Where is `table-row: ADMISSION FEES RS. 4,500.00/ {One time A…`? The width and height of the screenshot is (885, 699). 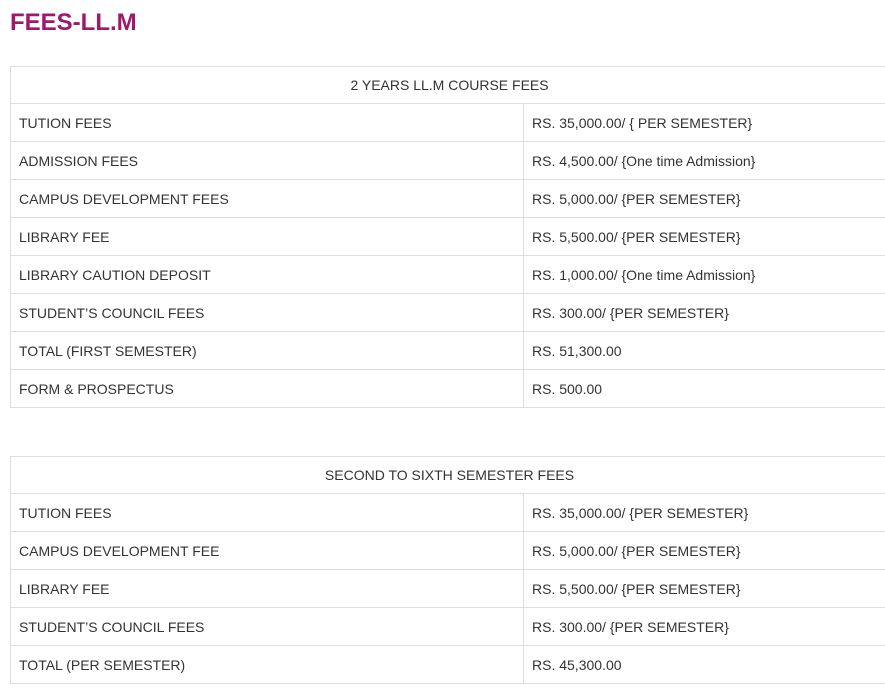
table-row: ADMISSION FEES RS. 4,500.00/ {One time A… is located at coordinates (447, 160).